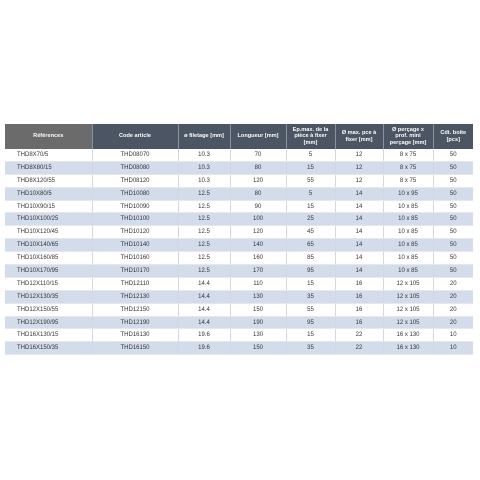 The image size is (480, 480). I want to click on cell-reference: THD12X110/15, so click(49, 284).